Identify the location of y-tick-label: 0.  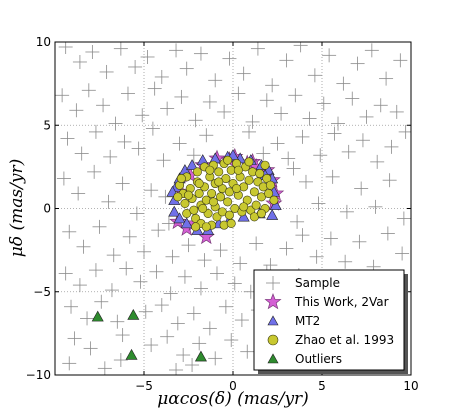
(47, 209).